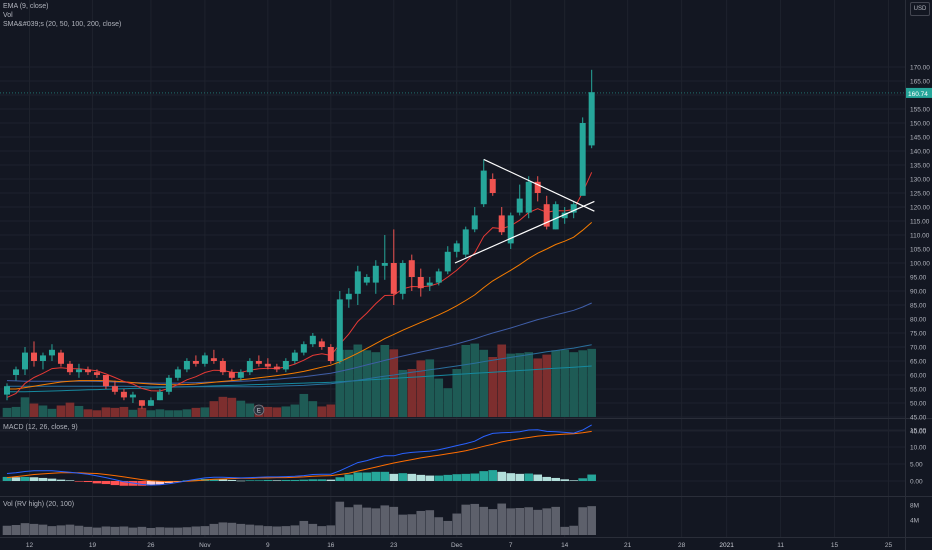 The width and height of the screenshot is (932, 550). I want to click on time-axis-label: 11, so click(780, 545).